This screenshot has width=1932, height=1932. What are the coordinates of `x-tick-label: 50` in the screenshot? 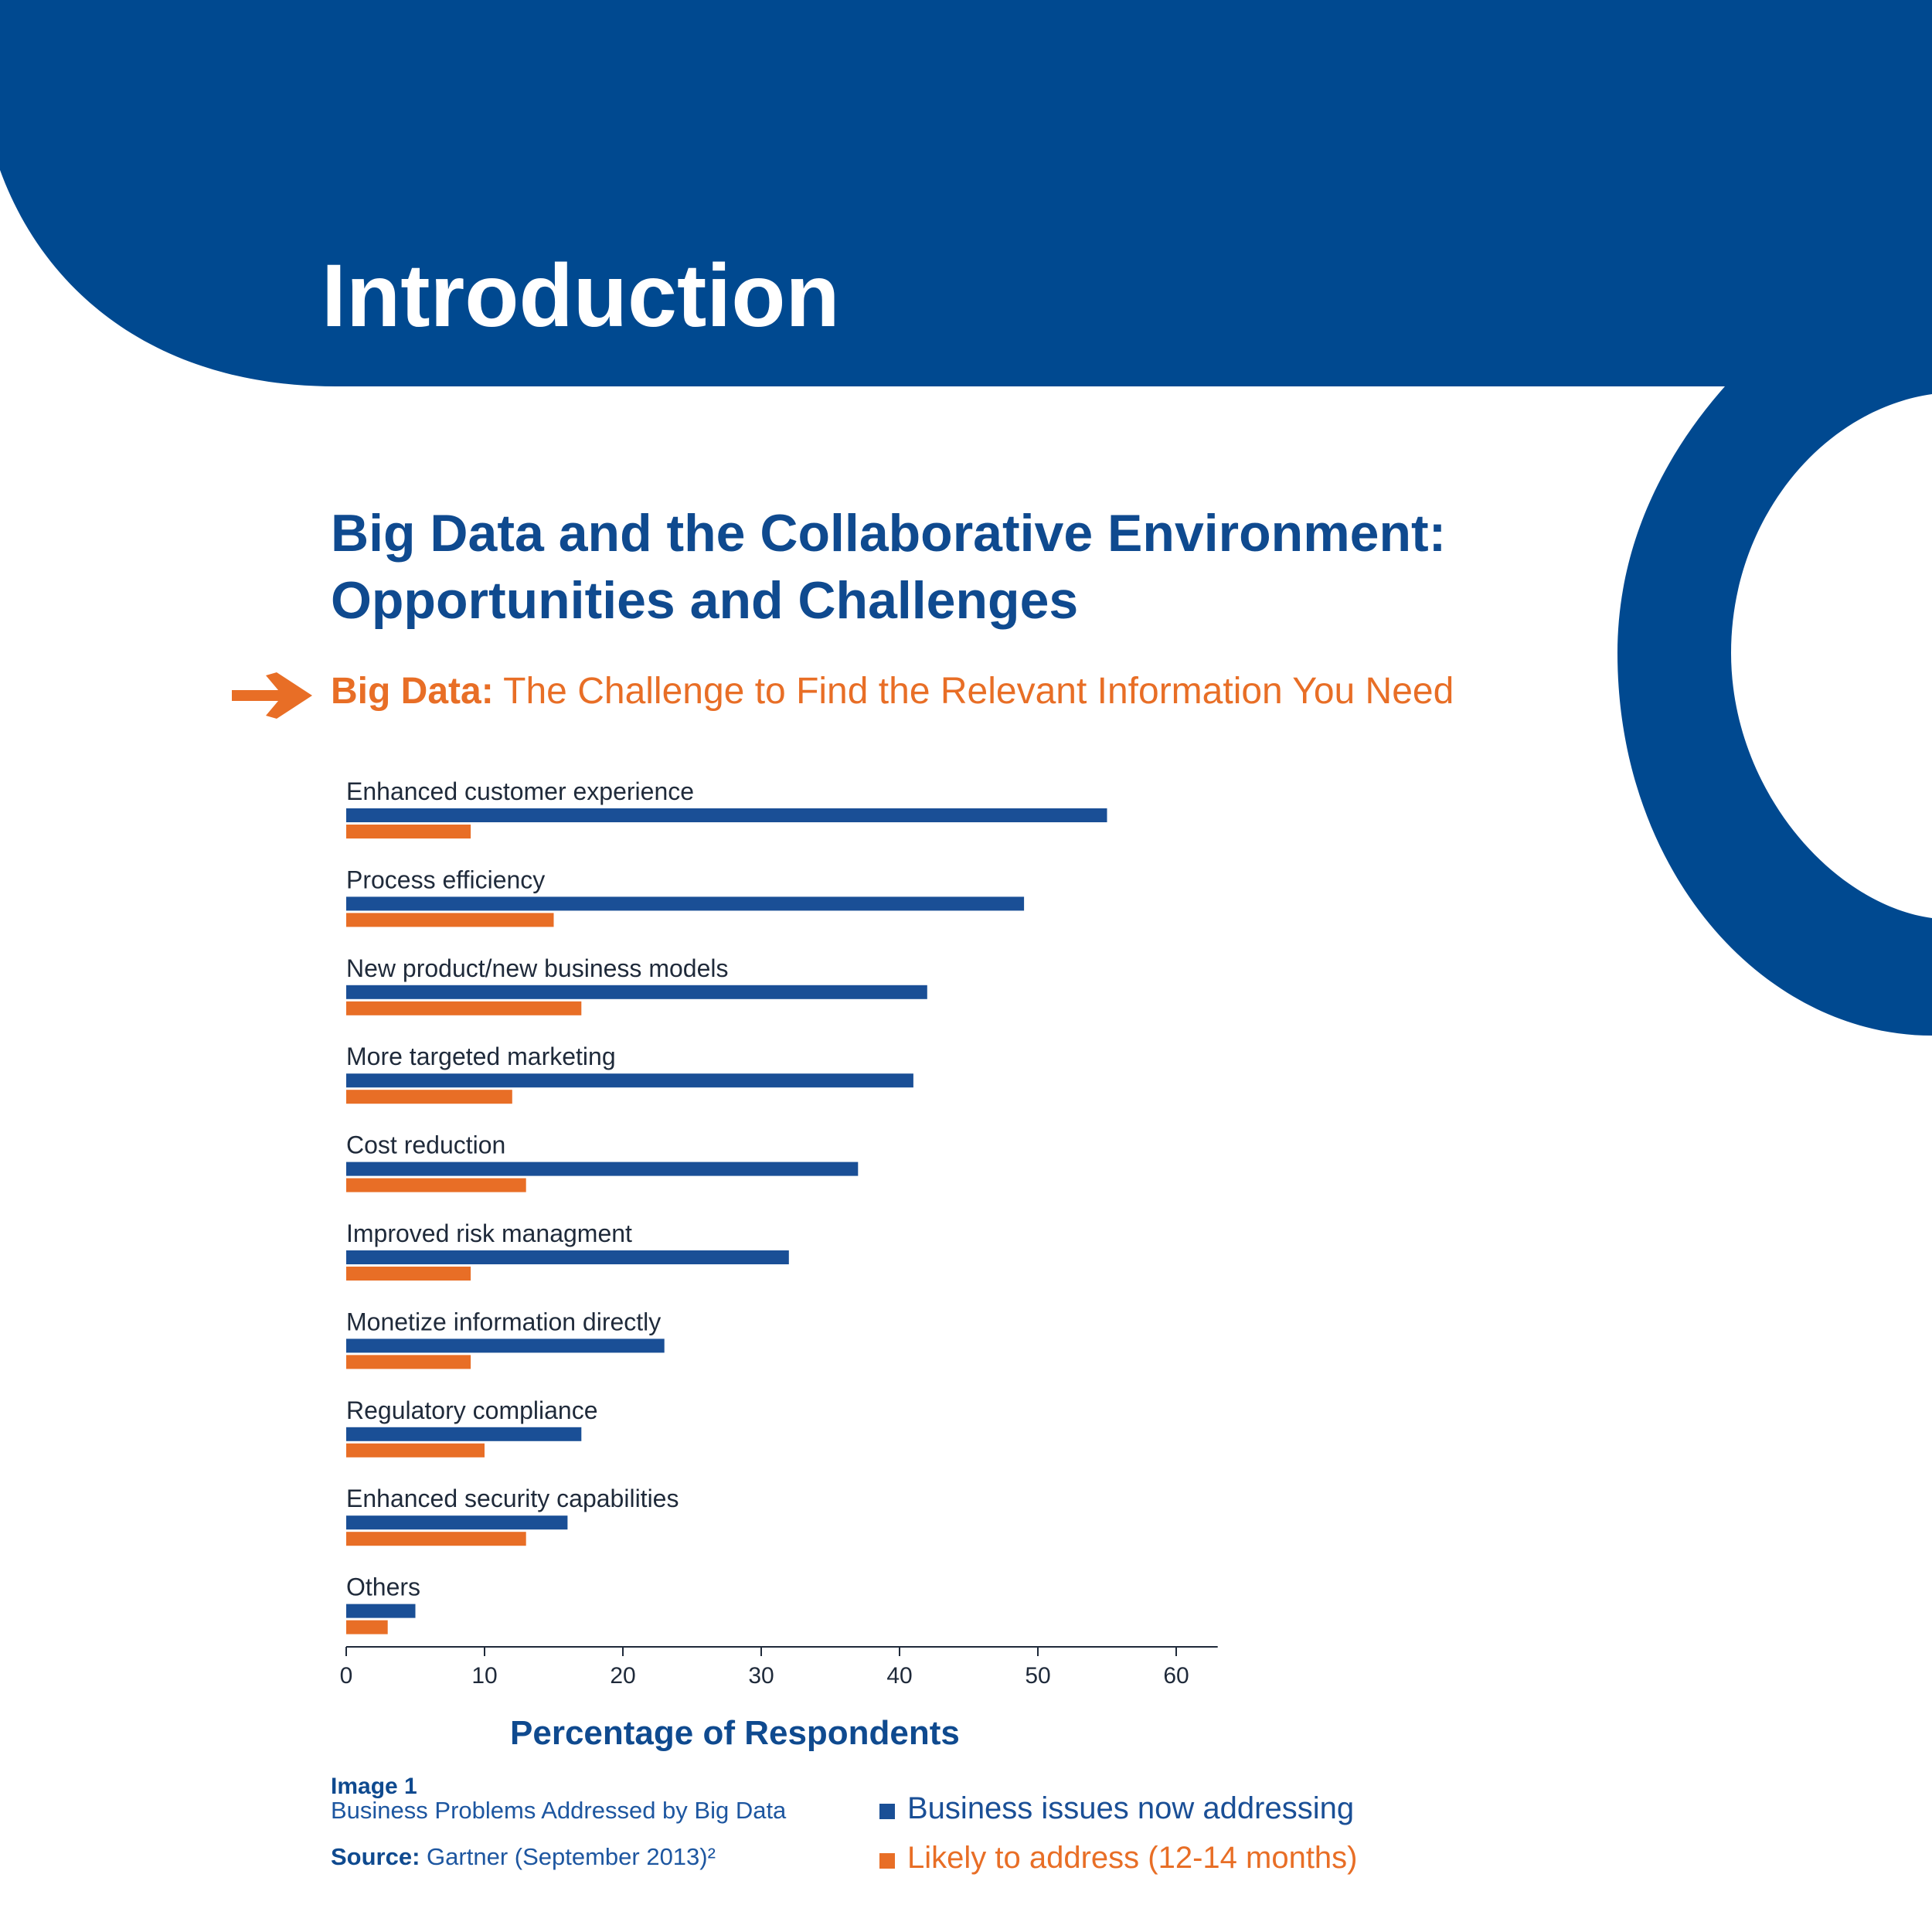 It's located at (1037, 1676).